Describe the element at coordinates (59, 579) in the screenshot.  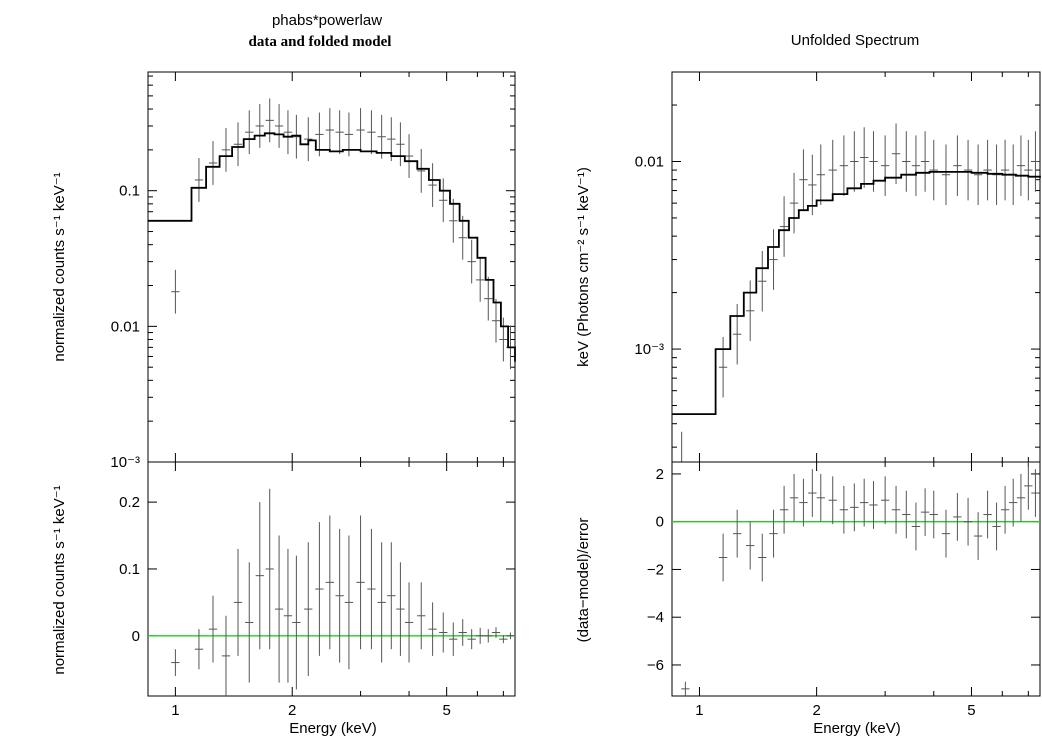
I see `left-bottom-y-axis-label: normalized counts s⁻¹ keV⁻¹` at that location.